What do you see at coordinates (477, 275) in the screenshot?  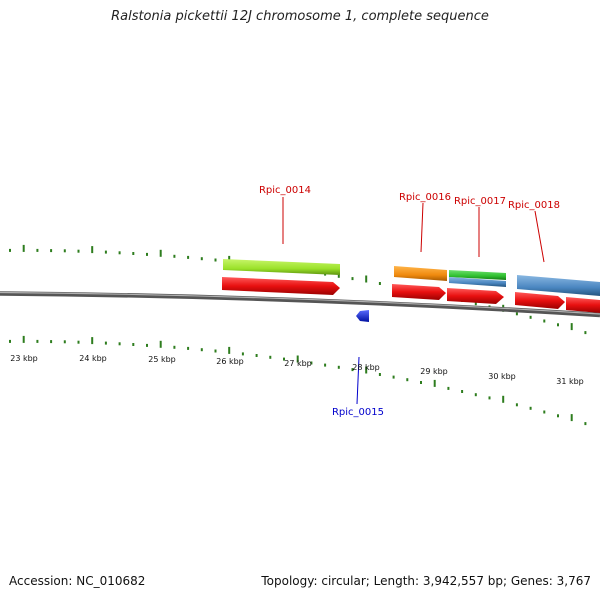 I see `feature-bar-green` at bounding box center [477, 275].